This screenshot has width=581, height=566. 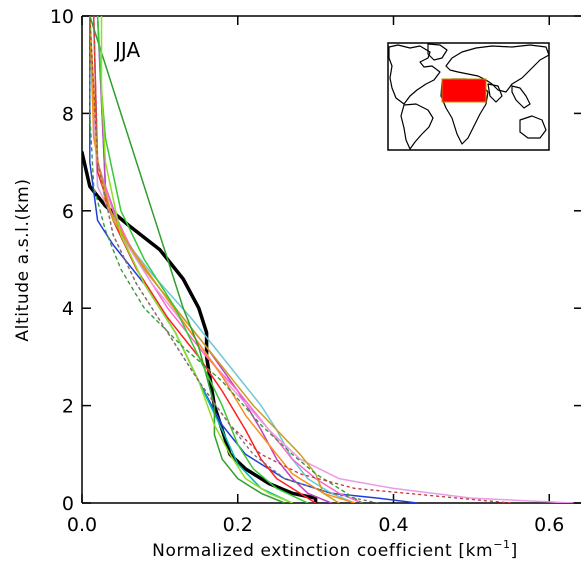 I want to click on southeast-asia-outline, so click(x=521, y=97).